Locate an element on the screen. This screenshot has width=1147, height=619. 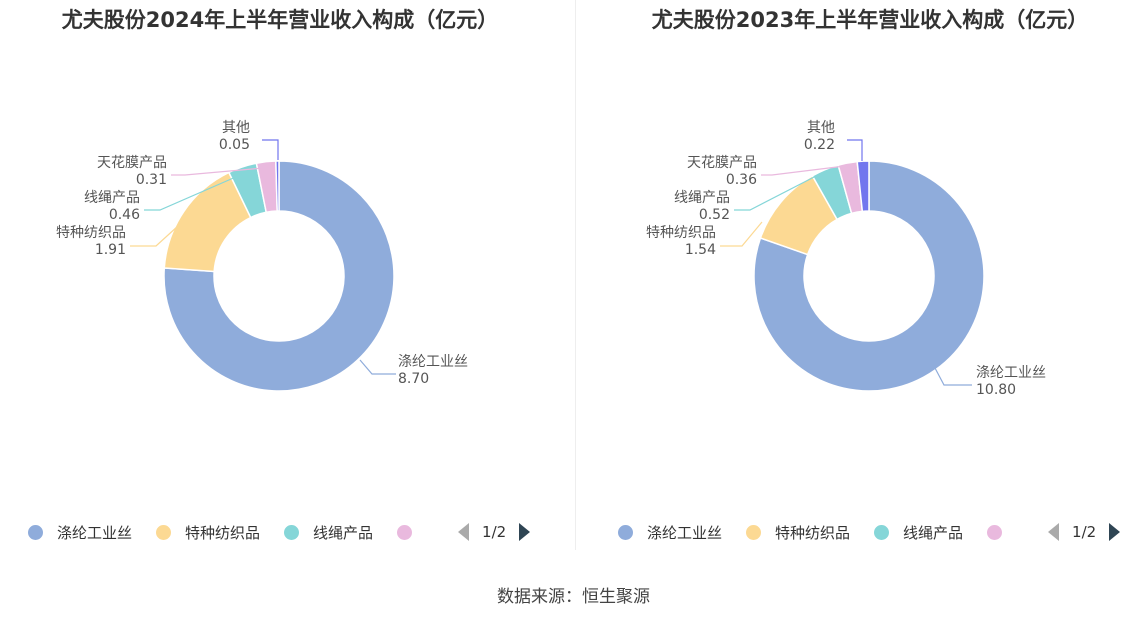
slice-label-value: 0.22 is located at coordinates (819, 145).